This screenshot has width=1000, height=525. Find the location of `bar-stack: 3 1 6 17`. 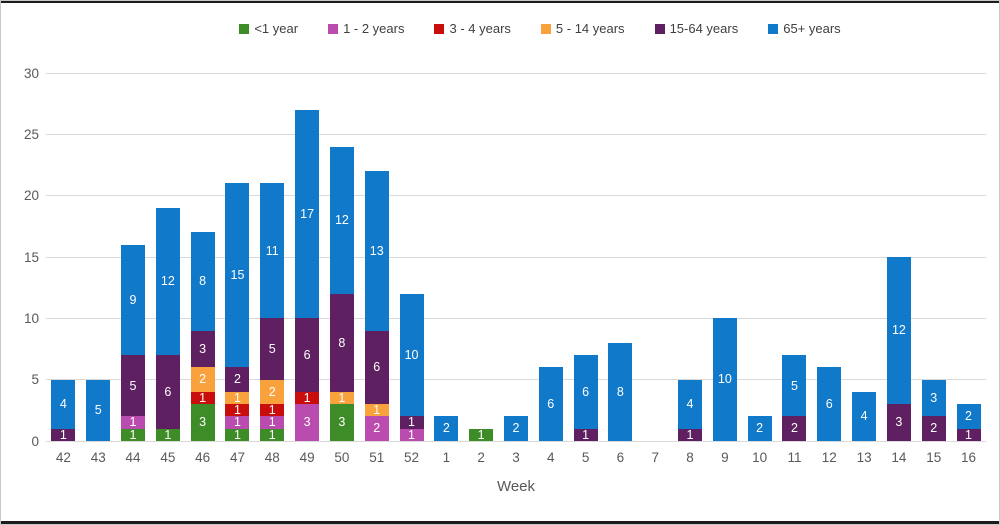

bar-stack: 3 1 6 17 is located at coordinates (307, 275).